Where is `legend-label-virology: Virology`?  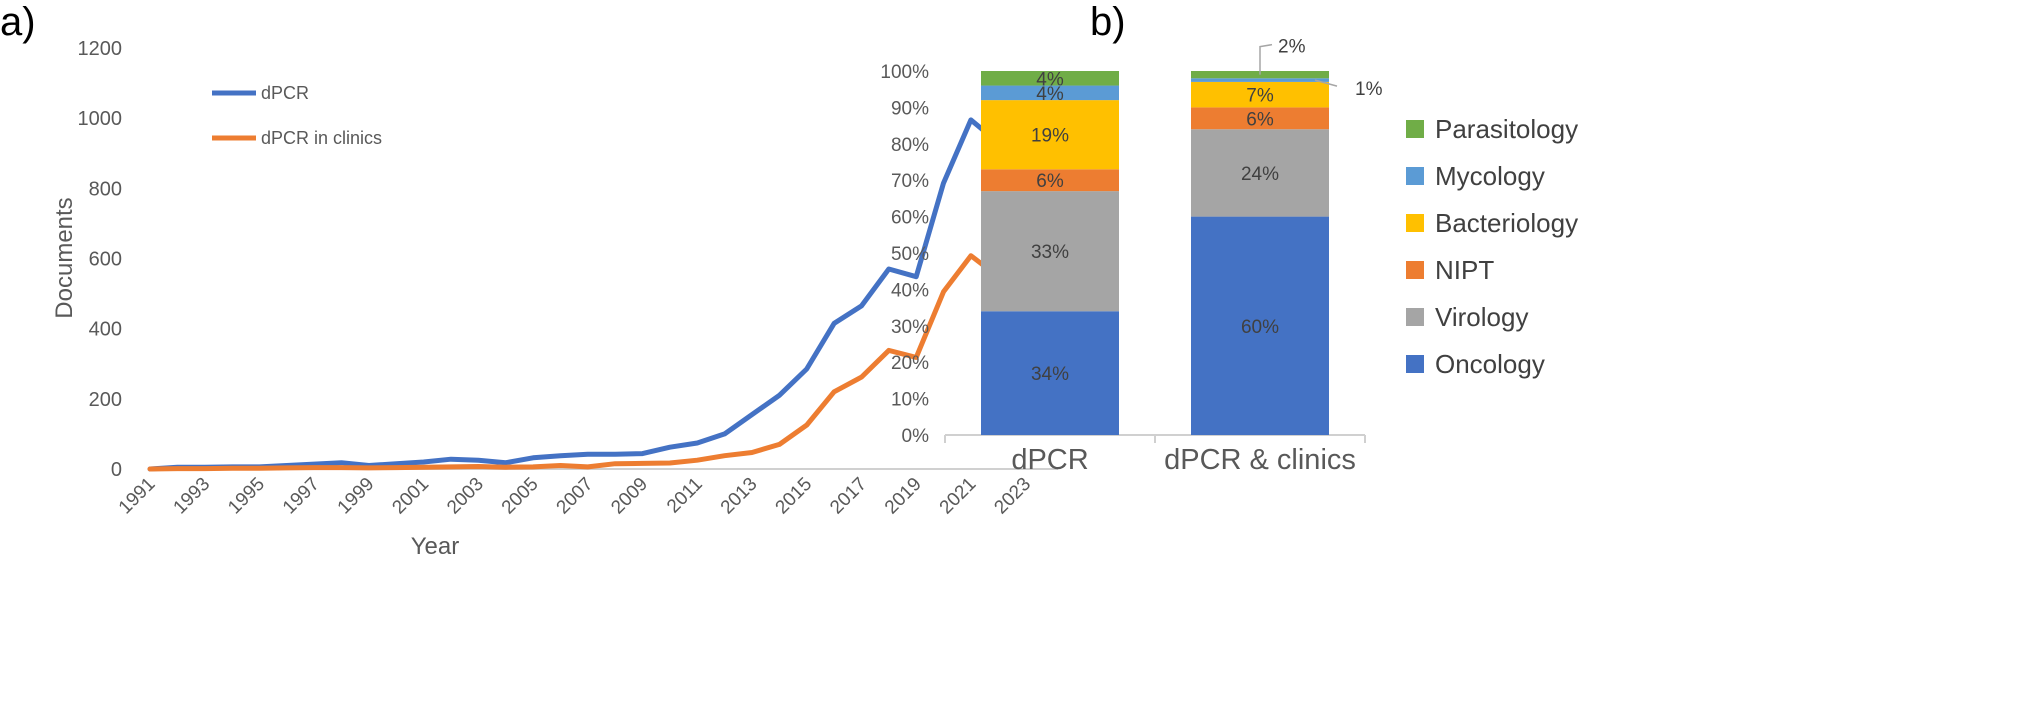
legend-label-virology: Virology is located at coordinates (1481, 317).